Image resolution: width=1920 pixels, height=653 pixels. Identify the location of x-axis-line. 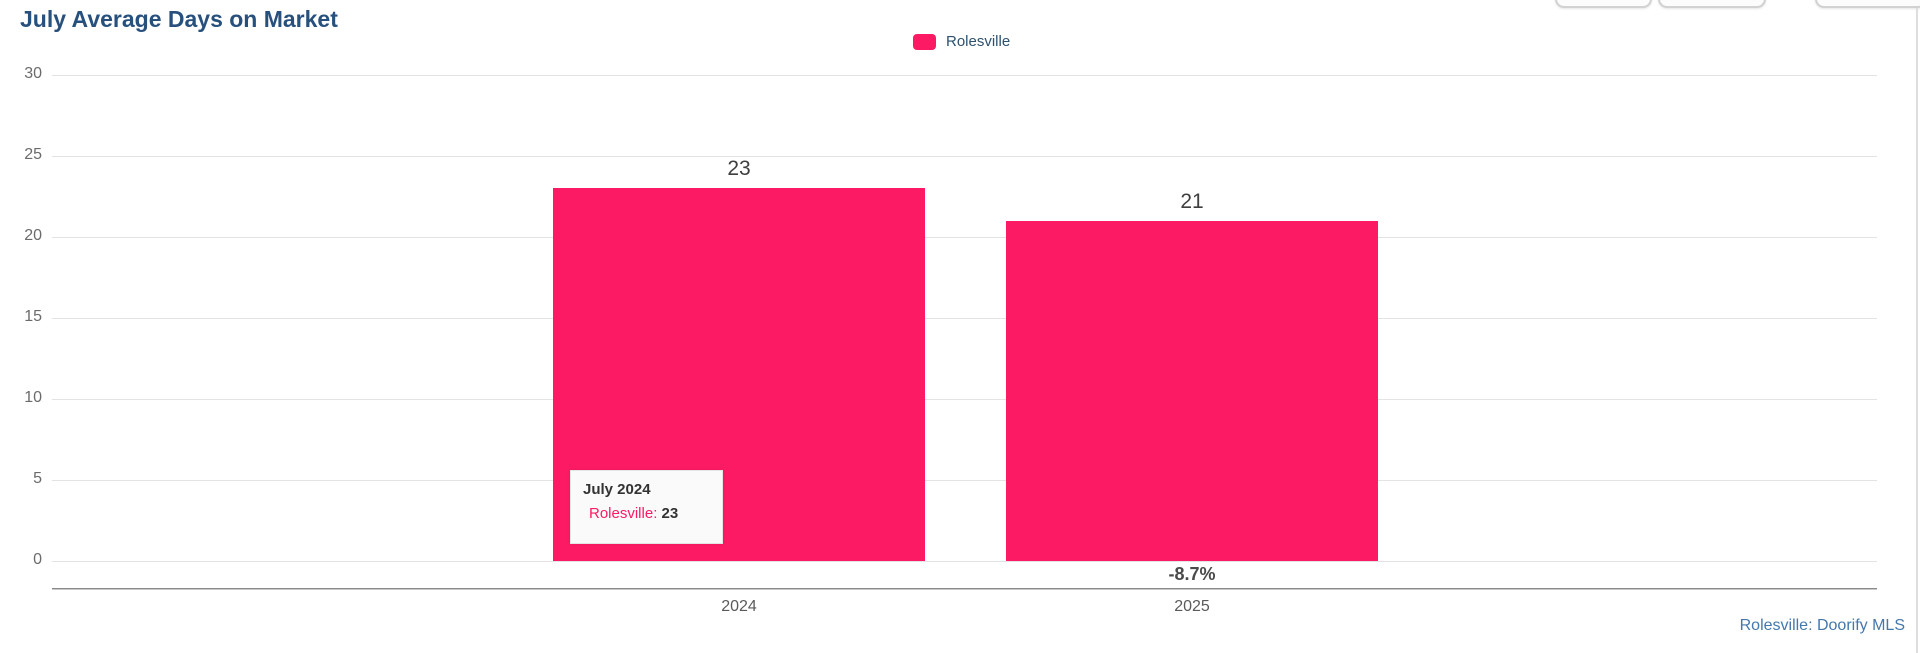
(964, 589).